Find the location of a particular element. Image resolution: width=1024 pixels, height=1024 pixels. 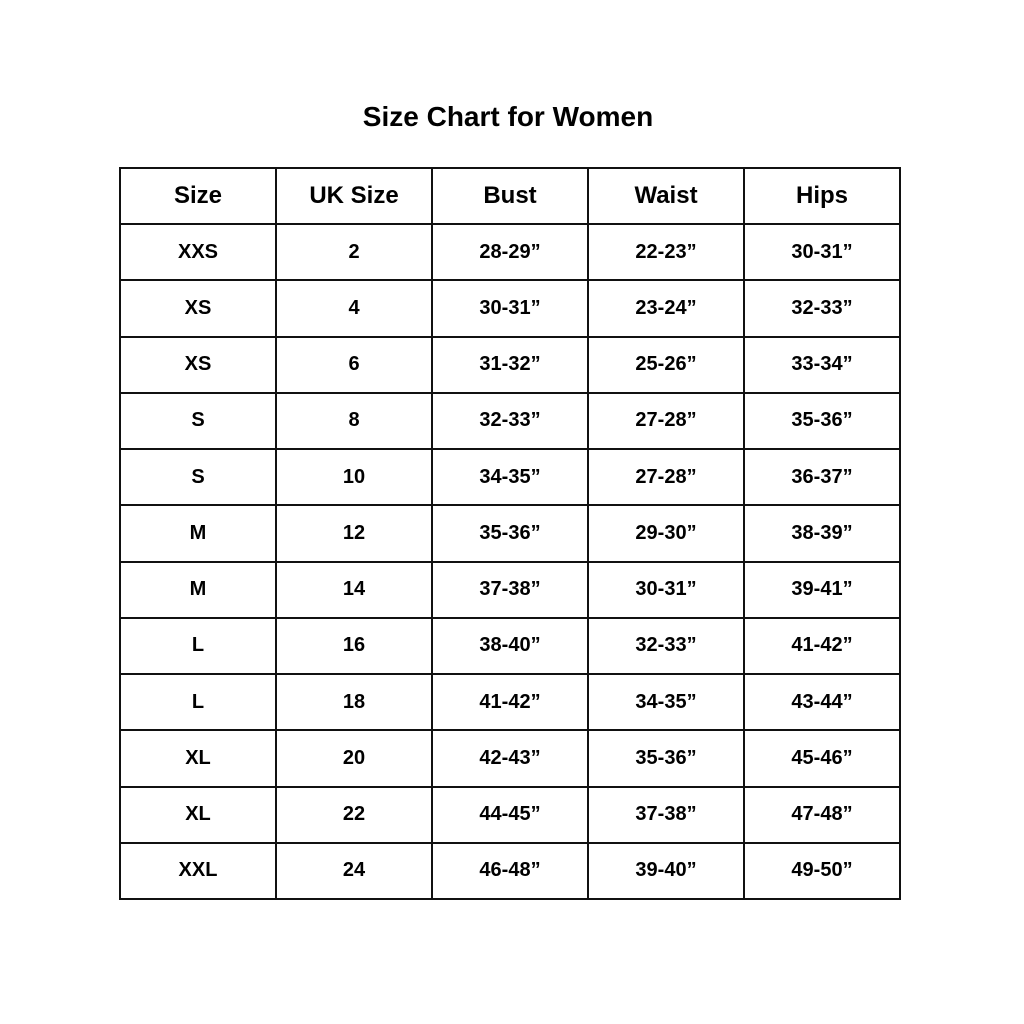

table-cell: 39-41” is located at coordinates (822, 589).